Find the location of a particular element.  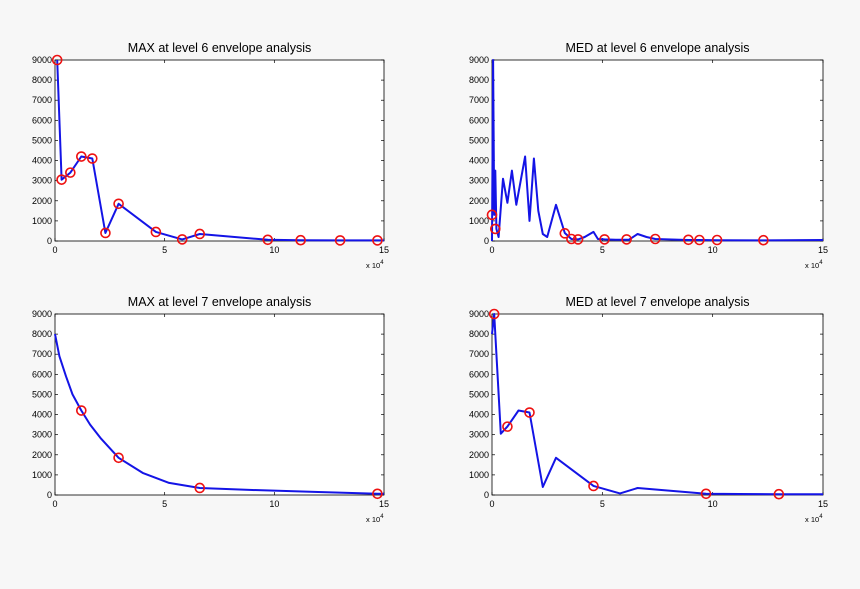

chart-title: MAX at level 7 envelope analysis is located at coordinates (219, 302).